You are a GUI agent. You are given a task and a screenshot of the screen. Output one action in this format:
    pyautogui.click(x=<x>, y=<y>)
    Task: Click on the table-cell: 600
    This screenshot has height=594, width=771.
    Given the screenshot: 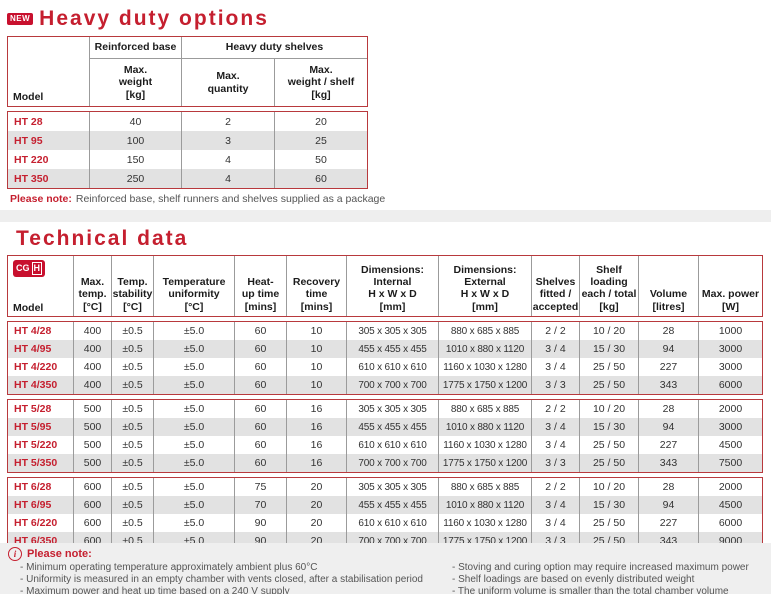 What is the action you would take?
    pyautogui.click(x=92, y=505)
    